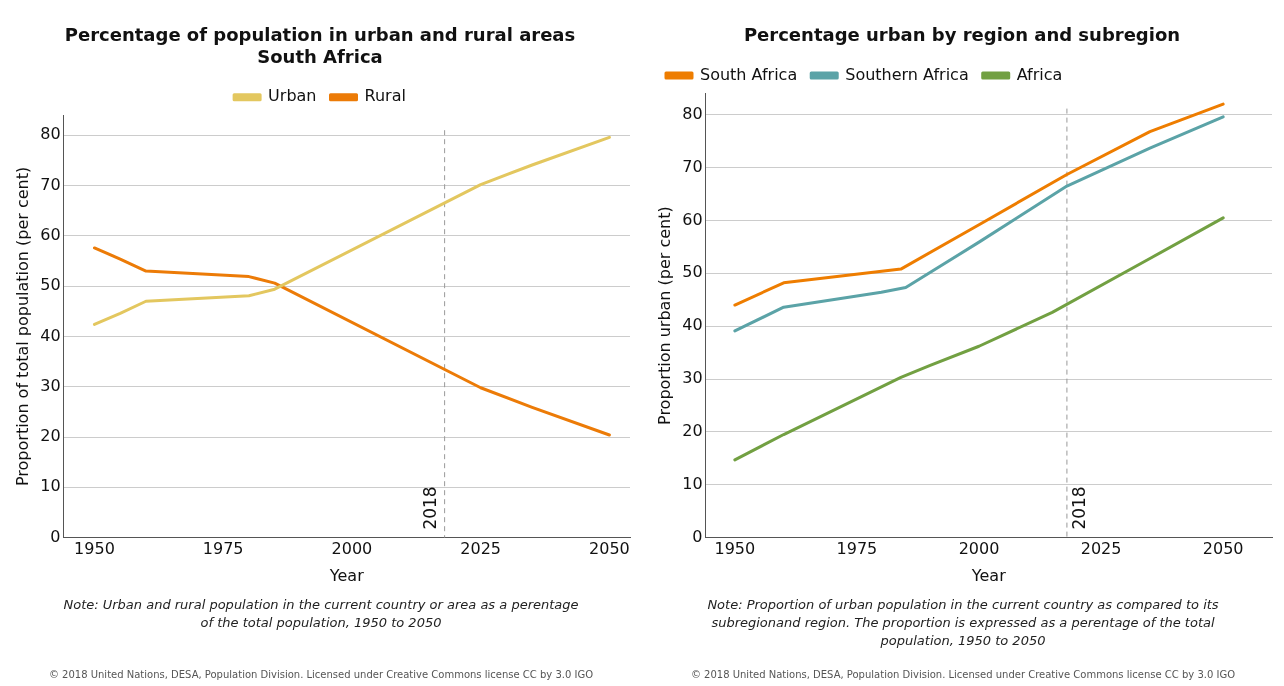 The width and height of the screenshot is (1284, 686). What do you see at coordinates (963, 623) in the screenshot?
I see `text: Note: Proportion of urban population in the current country as compared to its subregionand region. The proportion is expressed as a perentage of the total population, 1950 to 2050` at bounding box center [963, 623].